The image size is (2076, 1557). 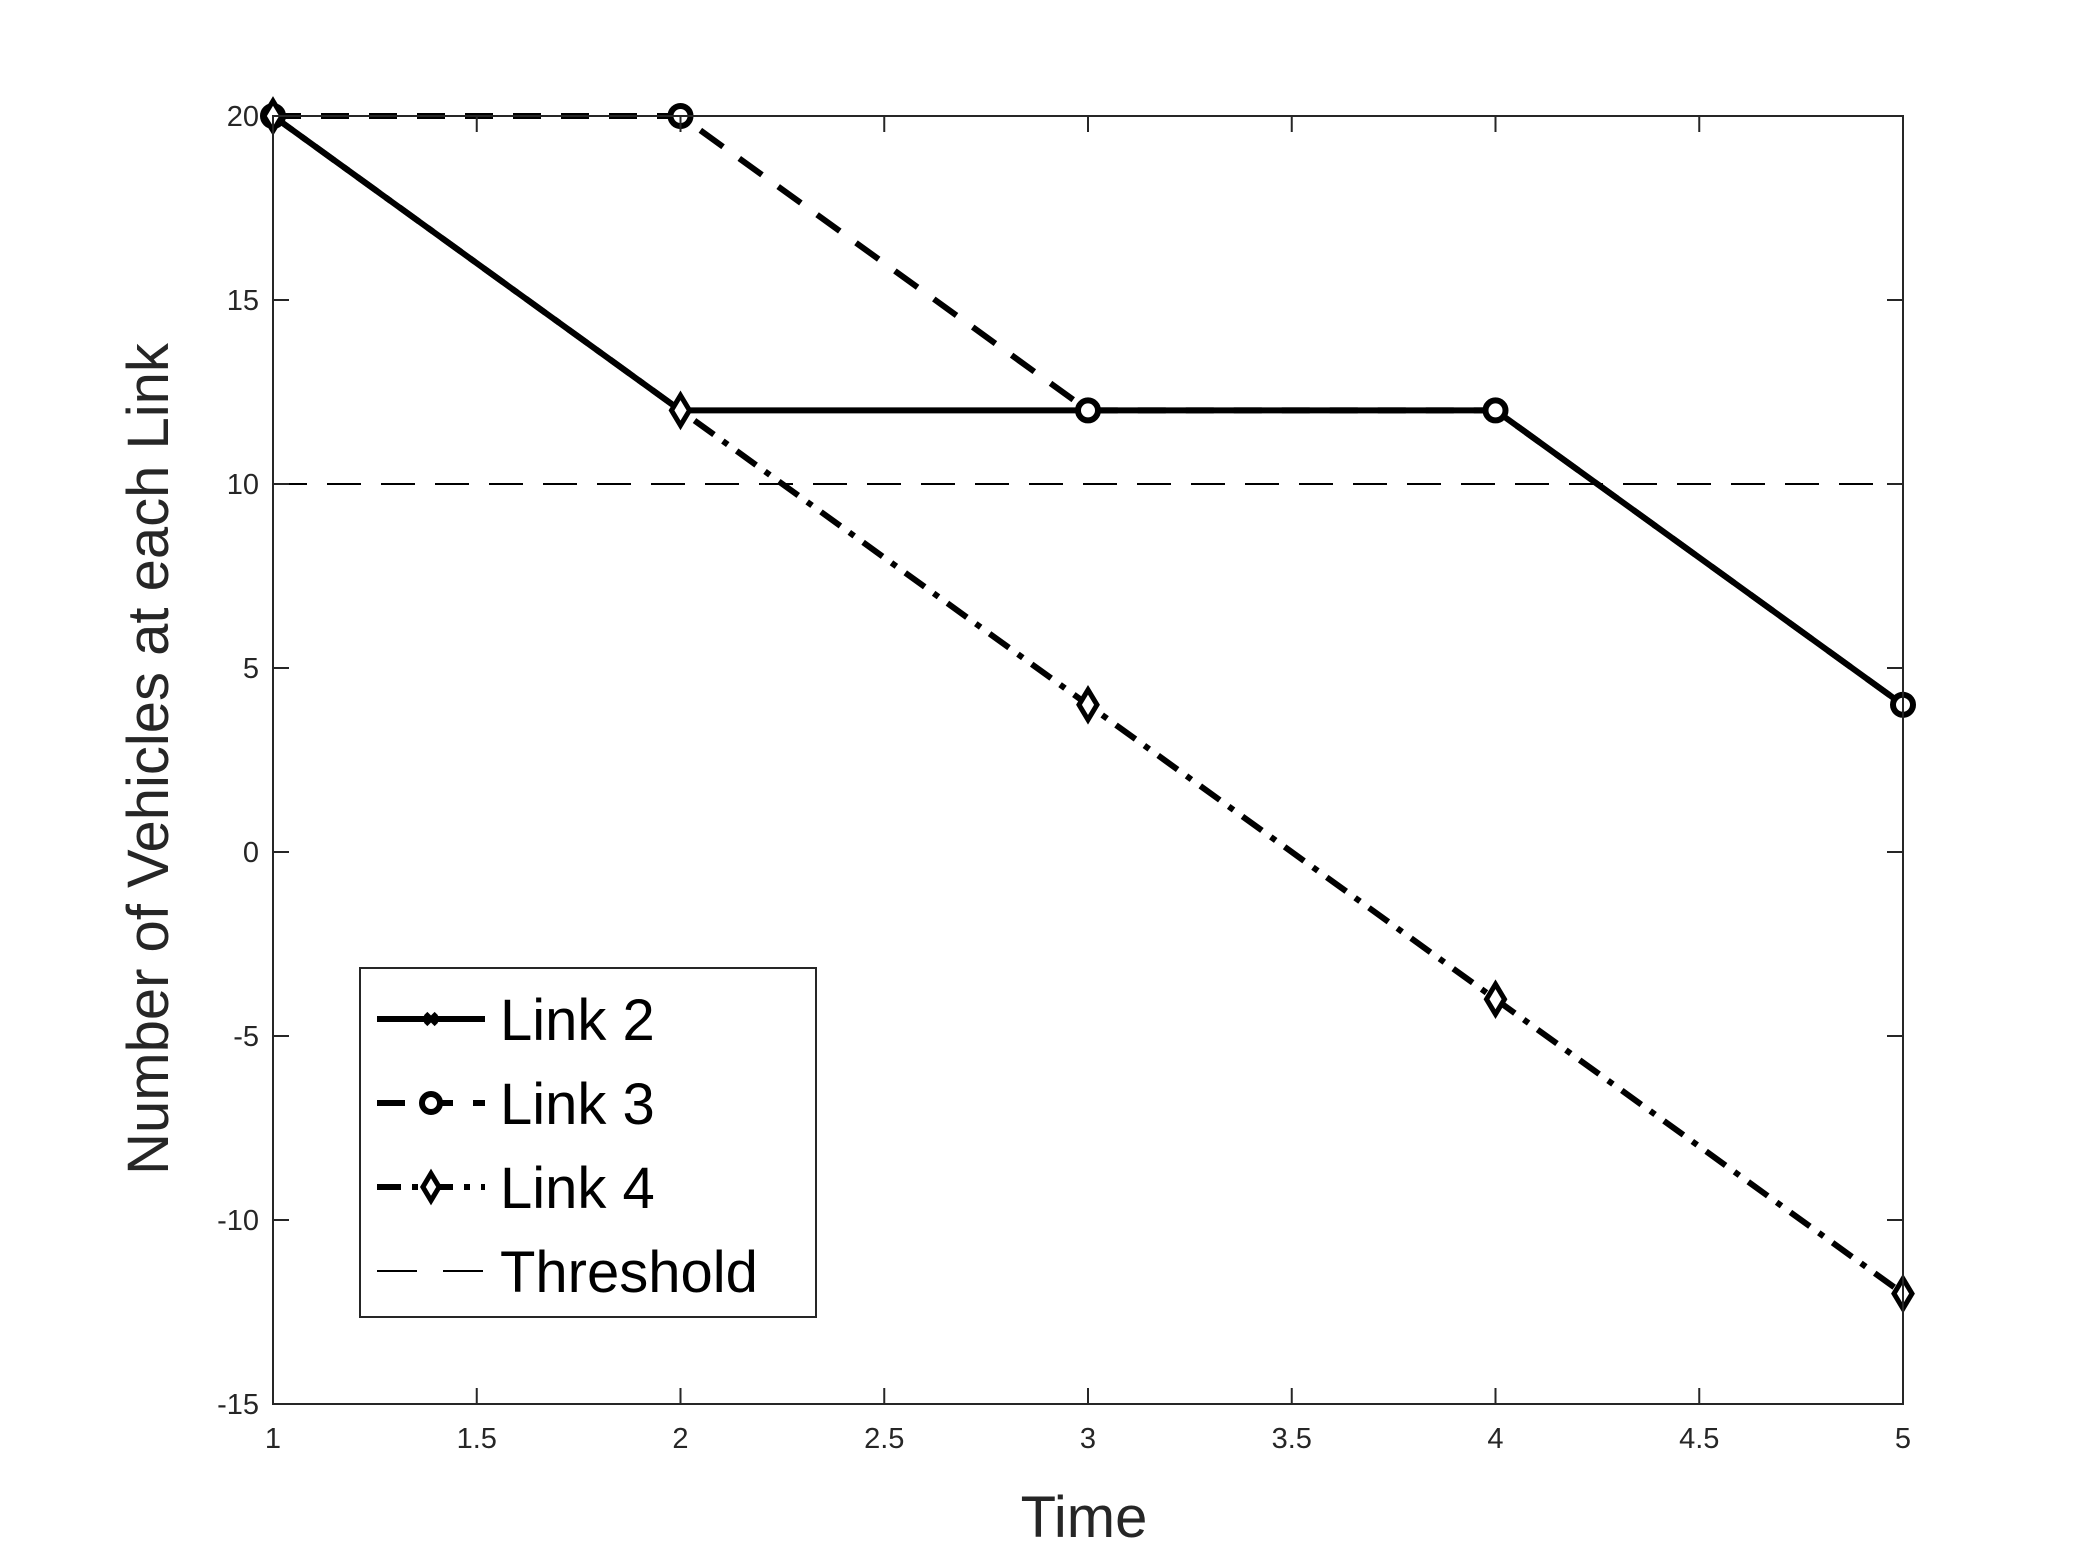 I want to click on y-tick-label: 20, so click(x=243, y=117).